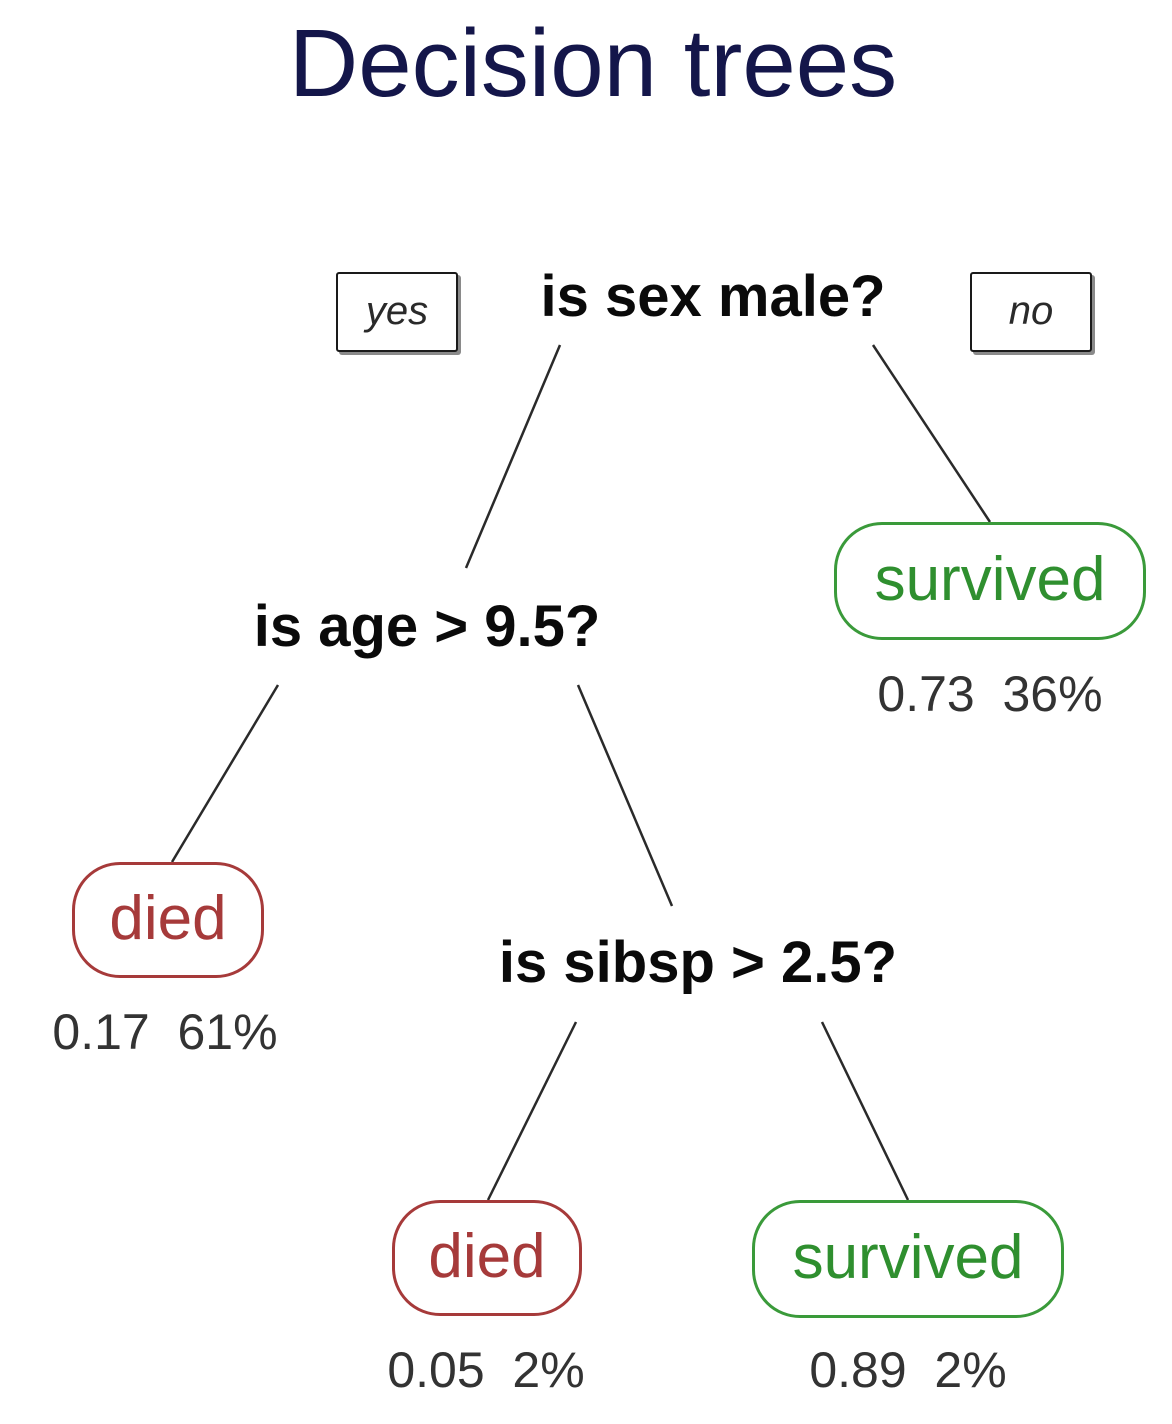  Describe the element at coordinates (625, 795) in the screenshot. I see `edge-age-to-sibsp` at that location.